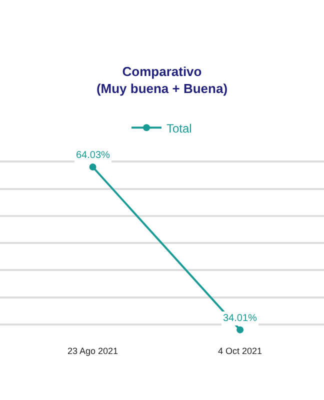  I want to click on chart-subtitle: (Muy buena + Buena), so click(162, 88).